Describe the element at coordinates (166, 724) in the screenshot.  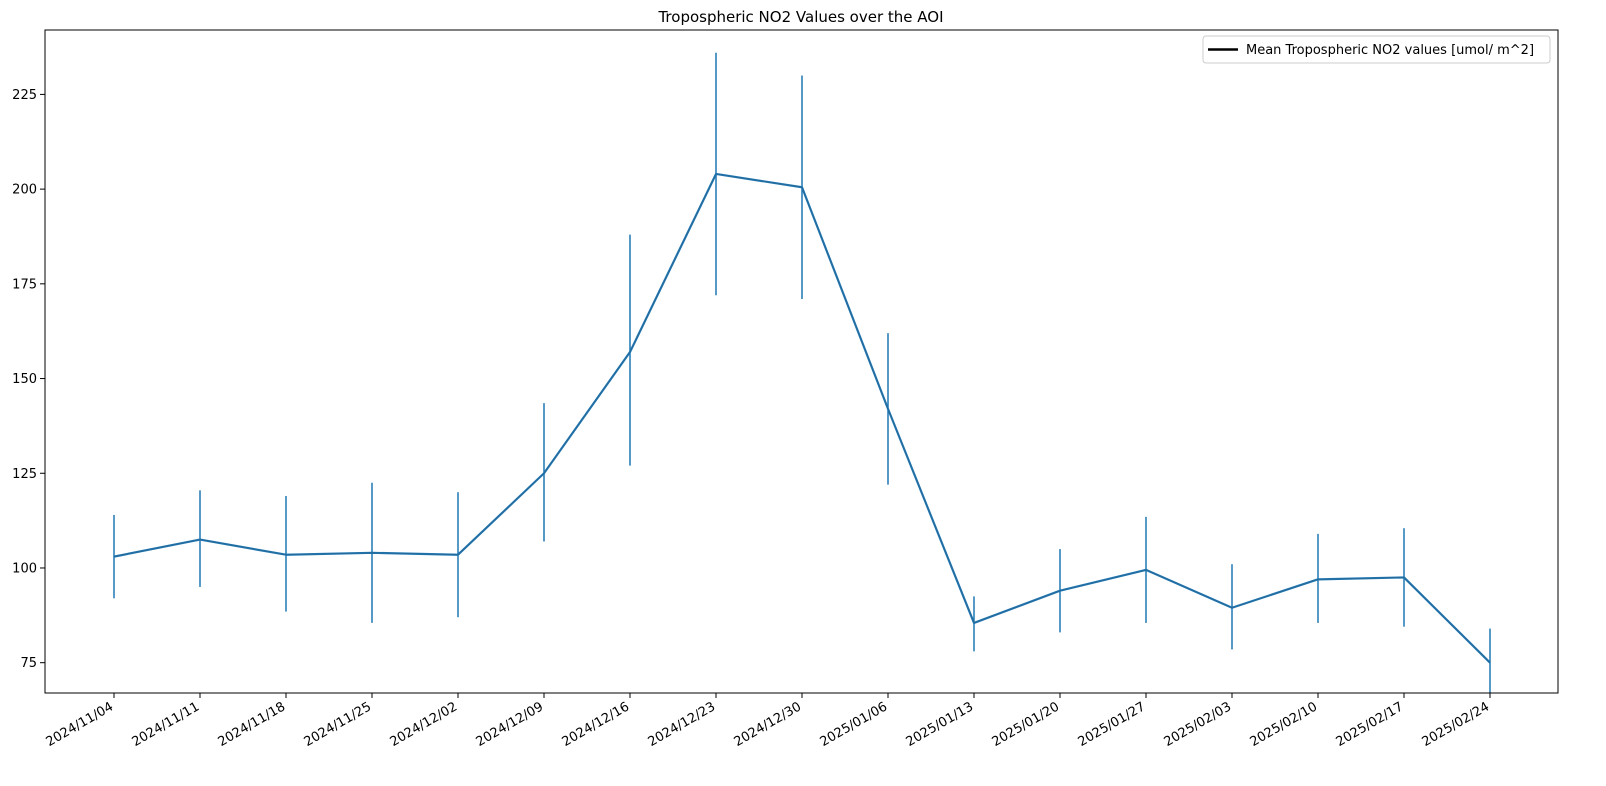
I see `x-tick-label: 2024/11/11` at that location.